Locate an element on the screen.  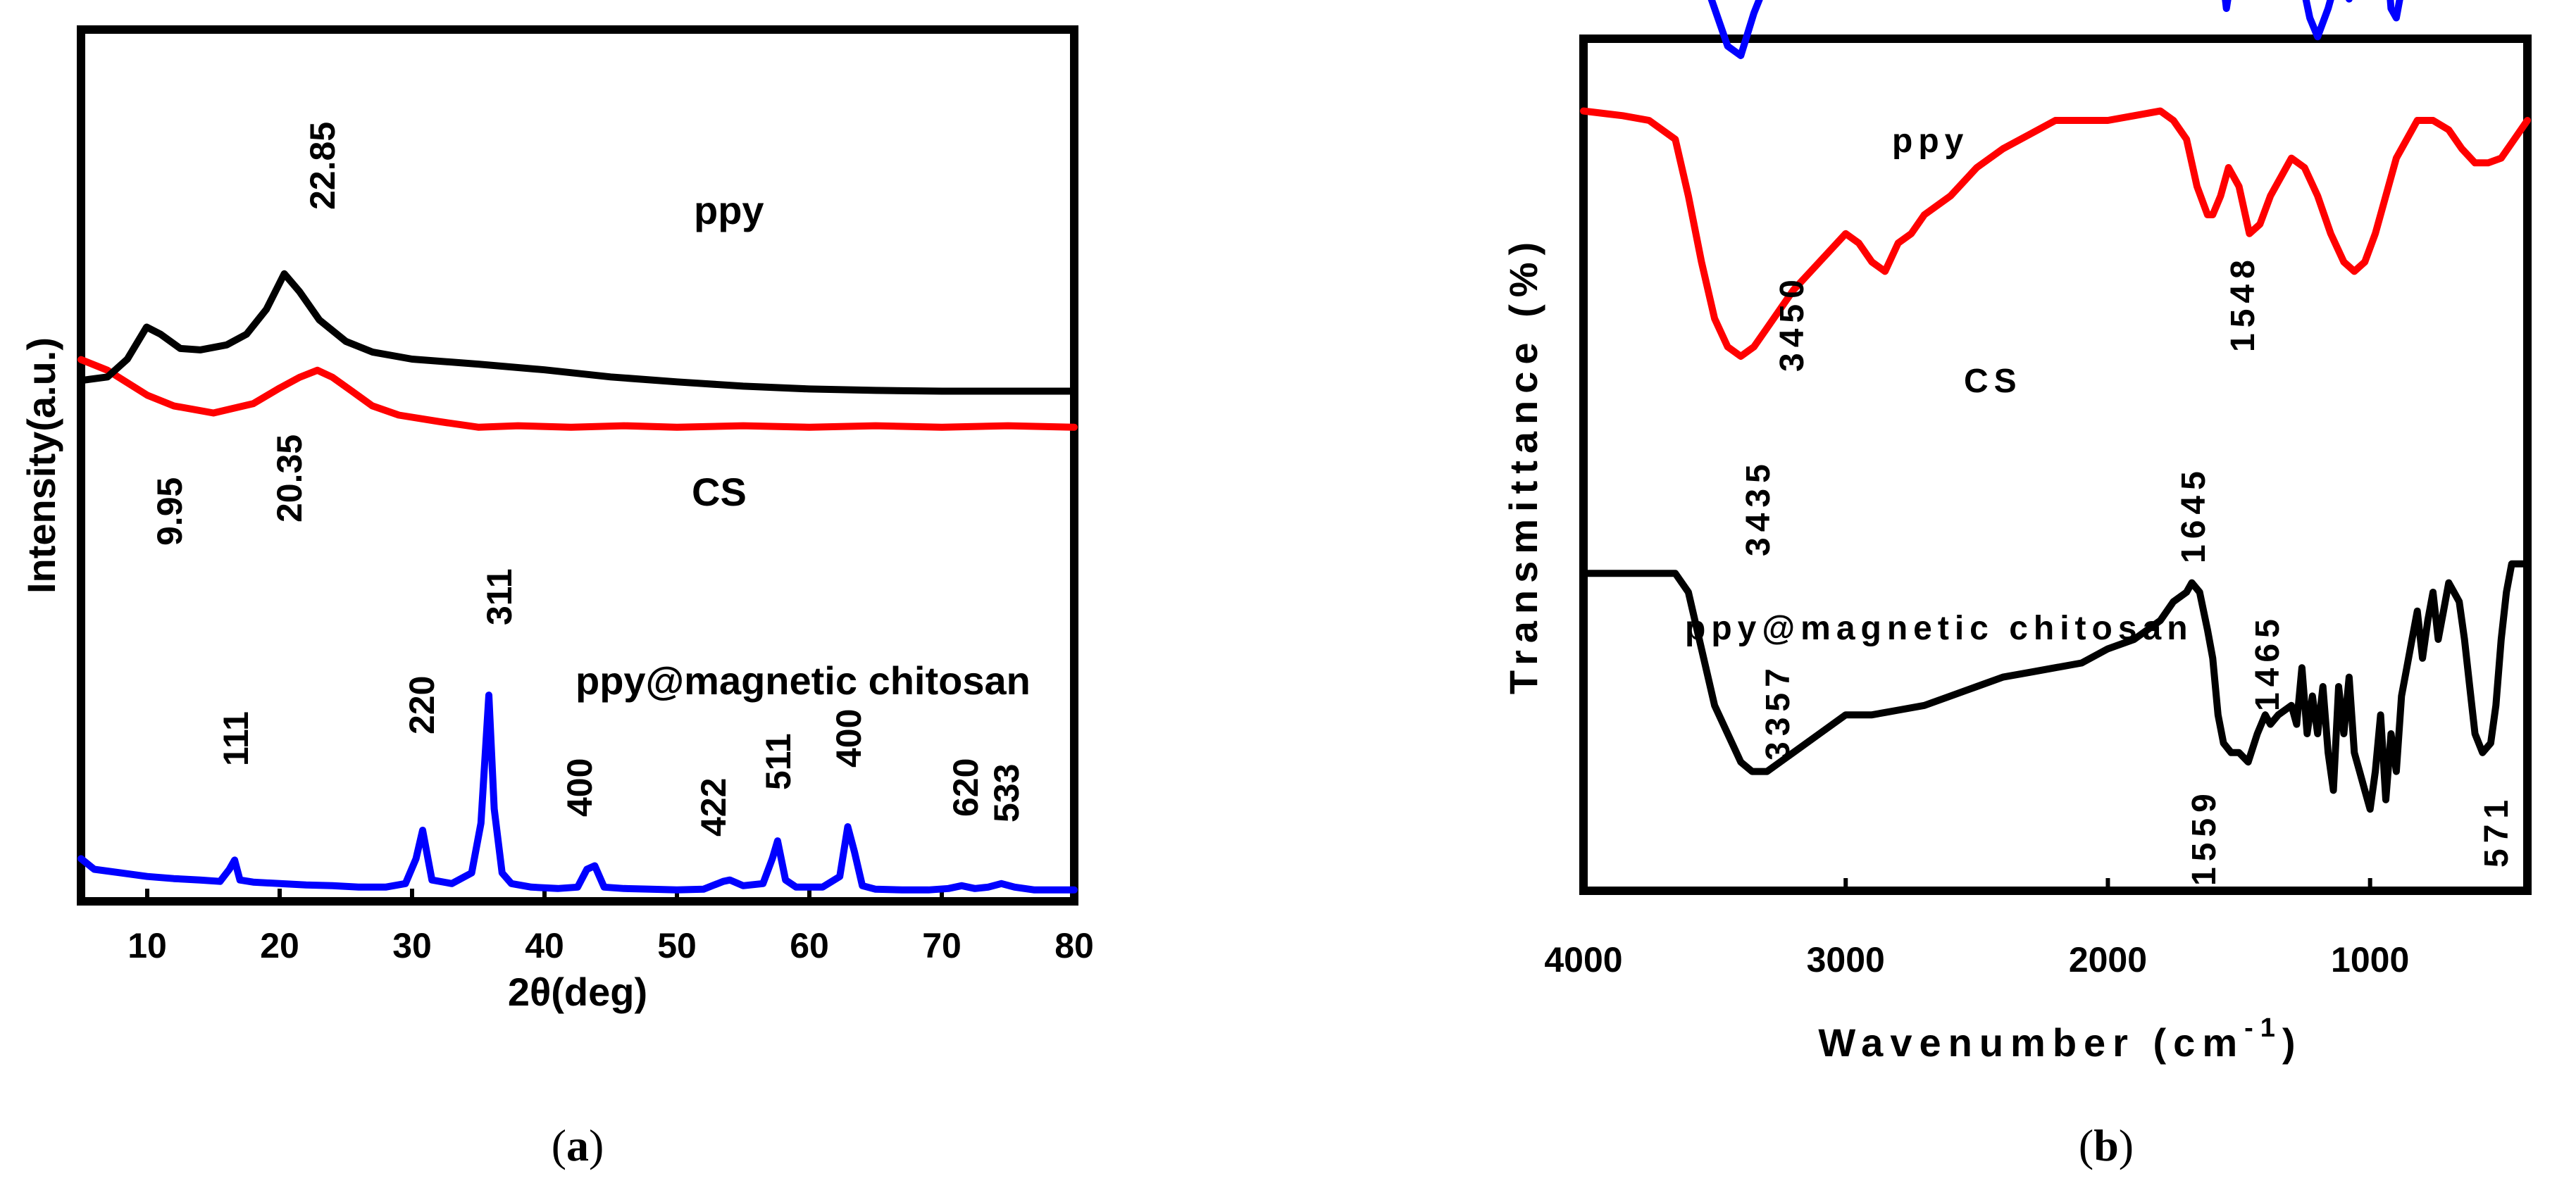
peak-label-533: 533 is located at coordinates (1006, 793).